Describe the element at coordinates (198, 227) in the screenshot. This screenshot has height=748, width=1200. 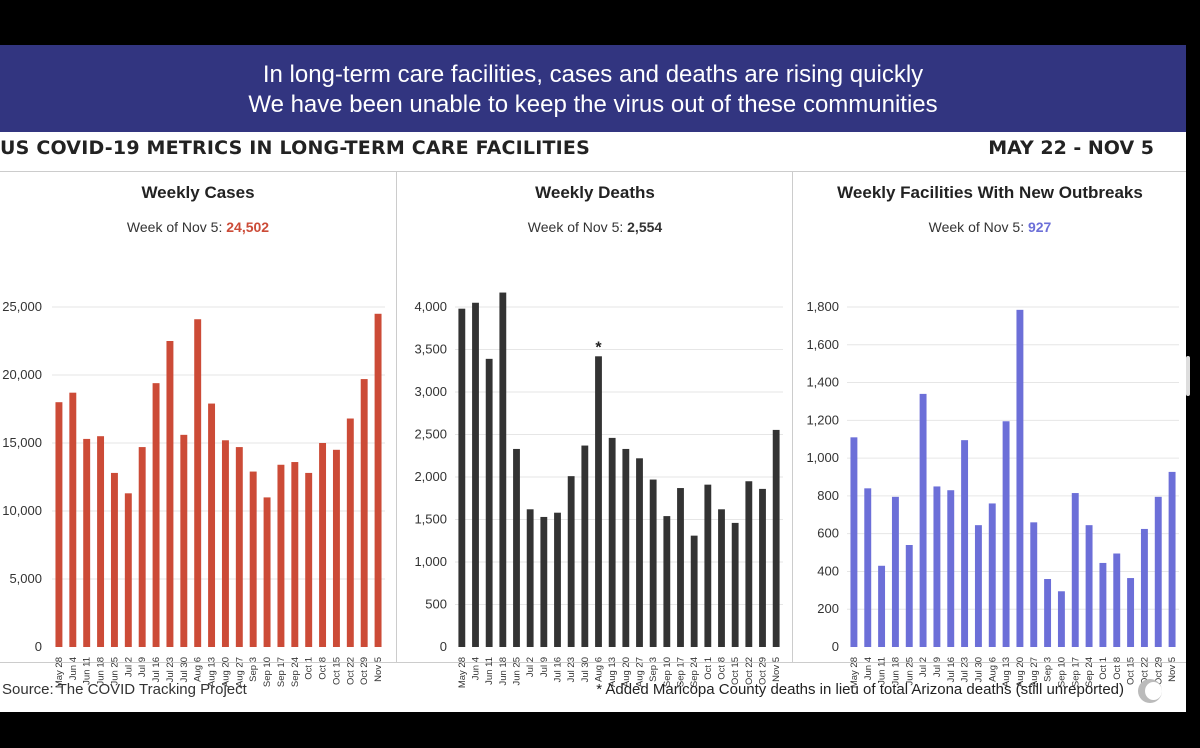
I see `chart-subtitle: Week of Nov 5: 24,502` at that location.